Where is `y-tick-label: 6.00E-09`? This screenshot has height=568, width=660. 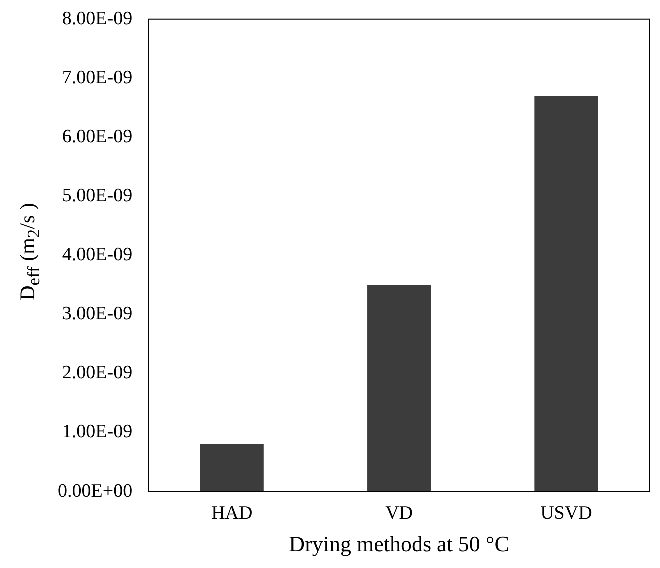
y-tick-label: 6.00E-09 is located at coordinates (97, 137).